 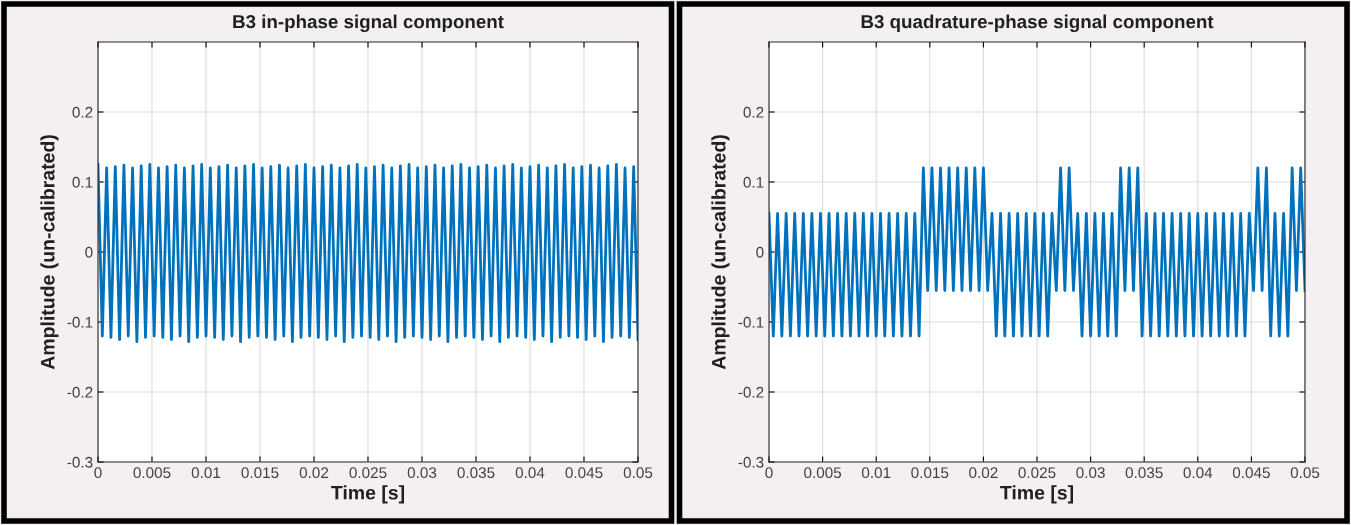 I want to click on chart-title: B3 in-phase signal component, so click(x=368, y=23).